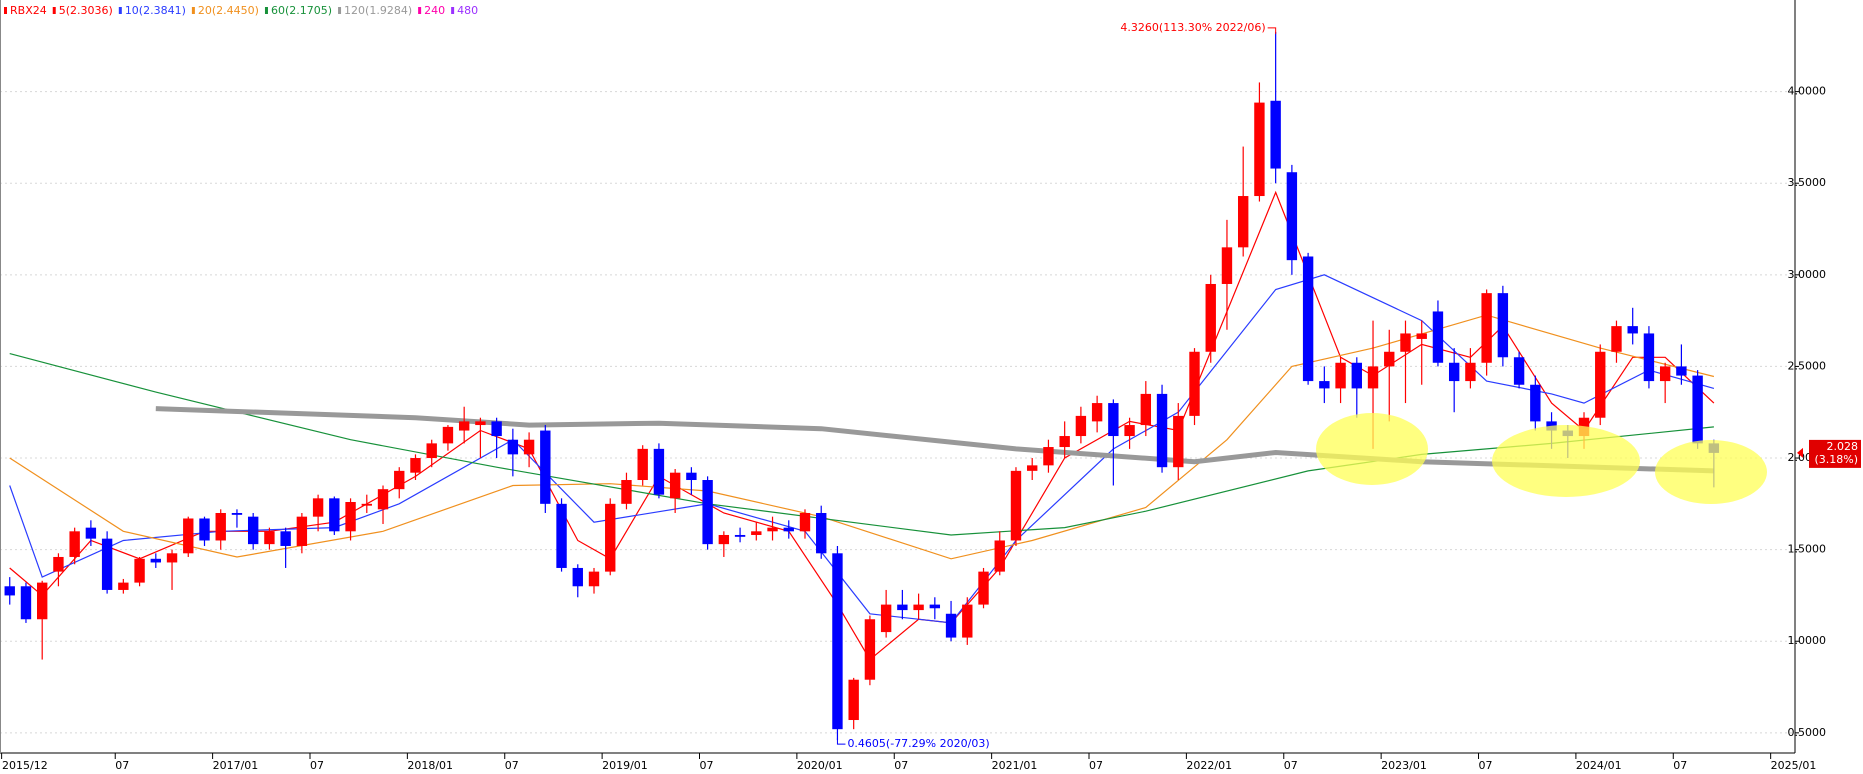 Image resolution: width=1863 pixels, height=774 pixels. What do you see at coordinates (1800, 452) in the screenshot?
I see `last-marker` at bounding box center [1800, 452].